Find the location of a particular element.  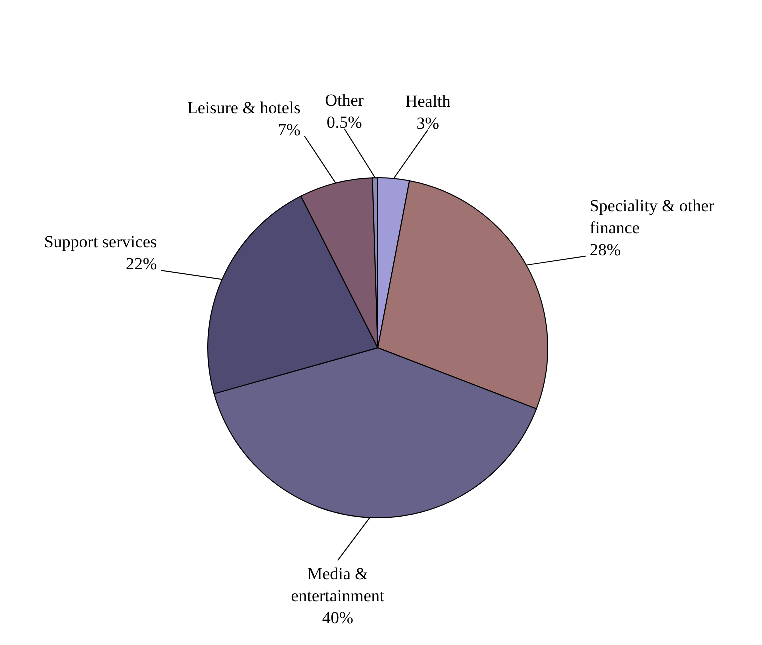

data-label: 0.5% is located at coordinates (344, 122).